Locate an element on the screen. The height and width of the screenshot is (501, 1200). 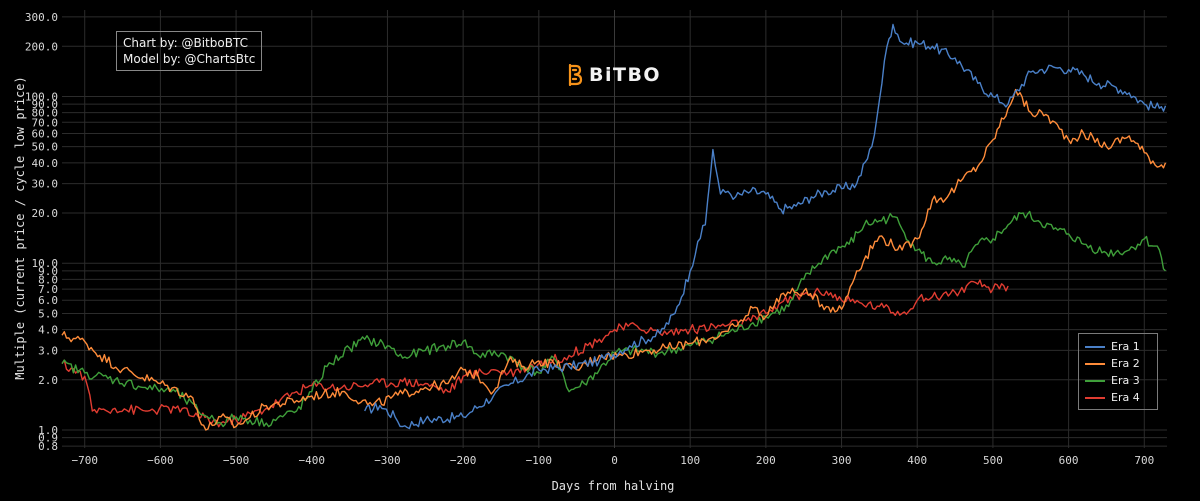
model-by-label: Model by: @ChartsBtc is located at coordinates (189, 59).